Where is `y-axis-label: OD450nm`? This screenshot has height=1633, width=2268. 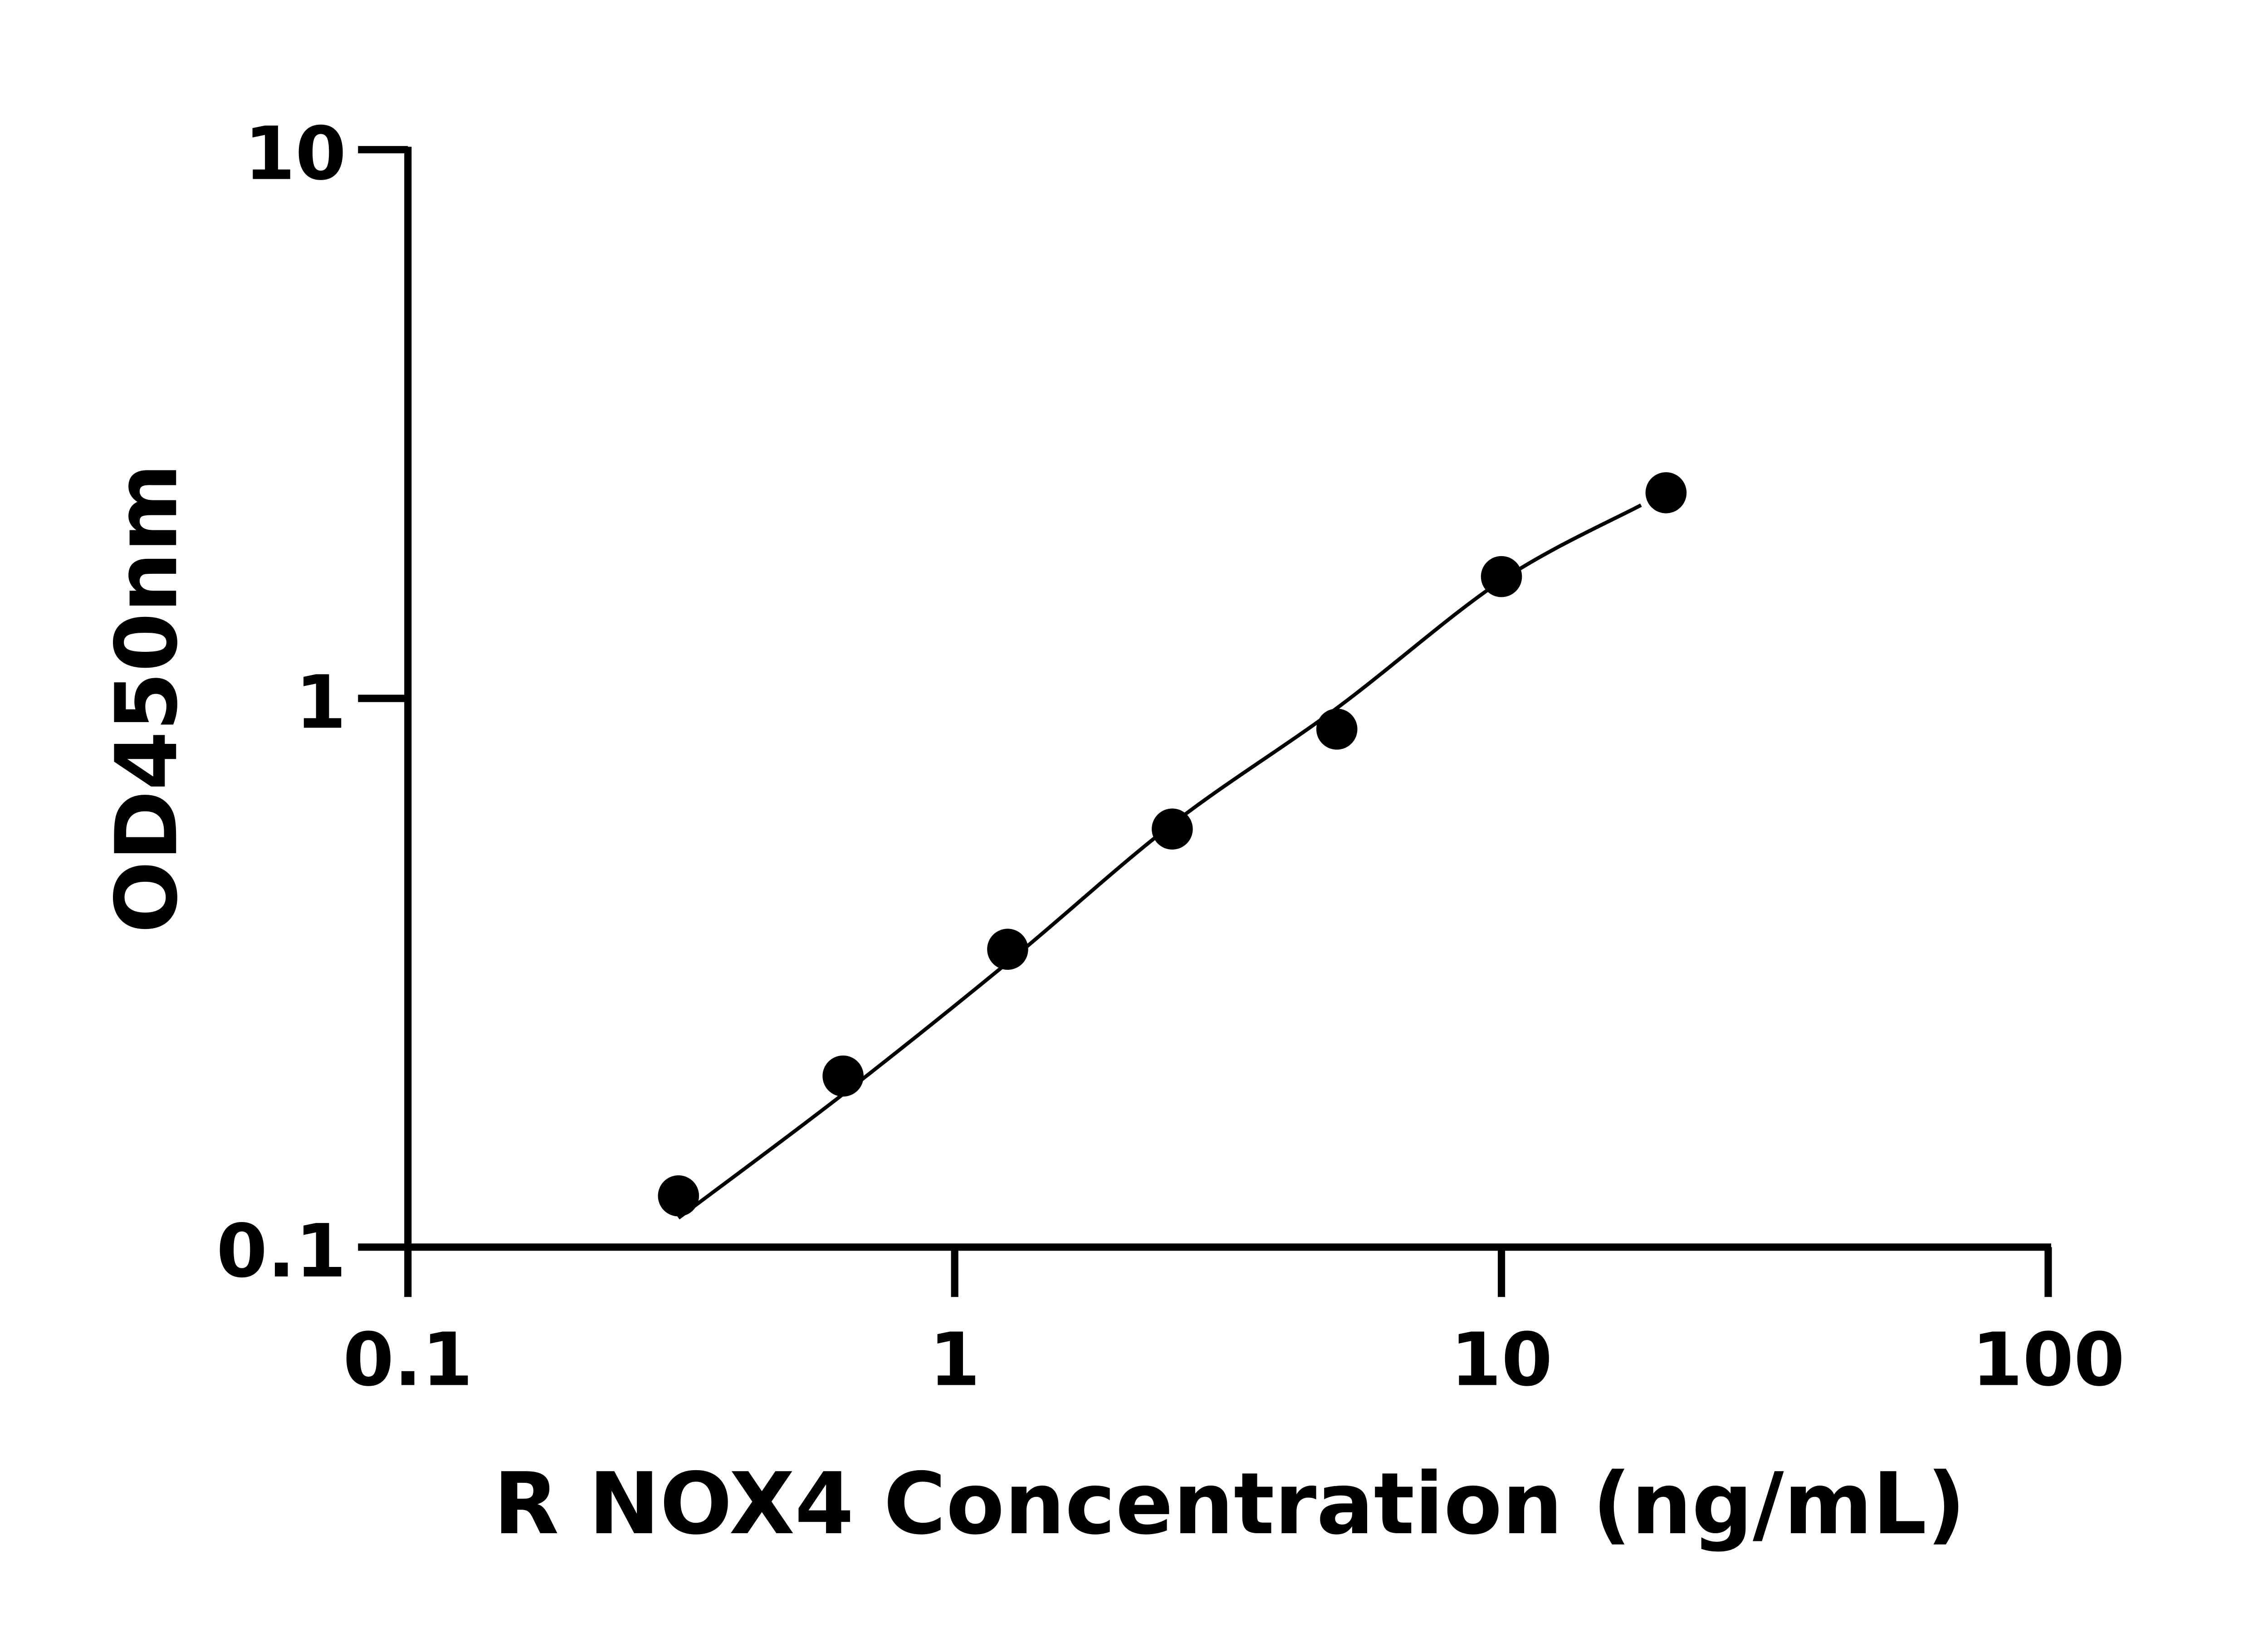
y-axis-label: OD450nm is located at coordinates (147, 699).